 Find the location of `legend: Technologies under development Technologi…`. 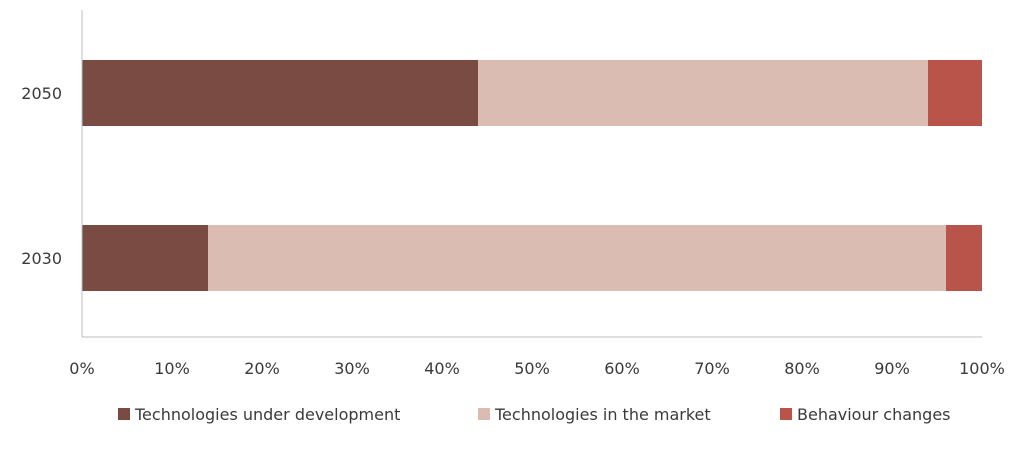

legend: Technologies under development Technologi… is located at coordinates (534, 414).